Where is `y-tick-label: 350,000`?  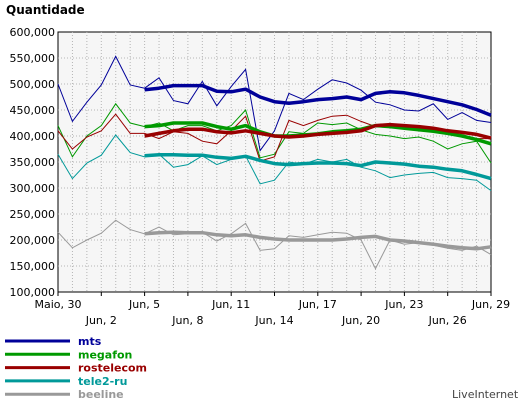 y-tick-label: 350,000 is located at coordinates (33, 162).